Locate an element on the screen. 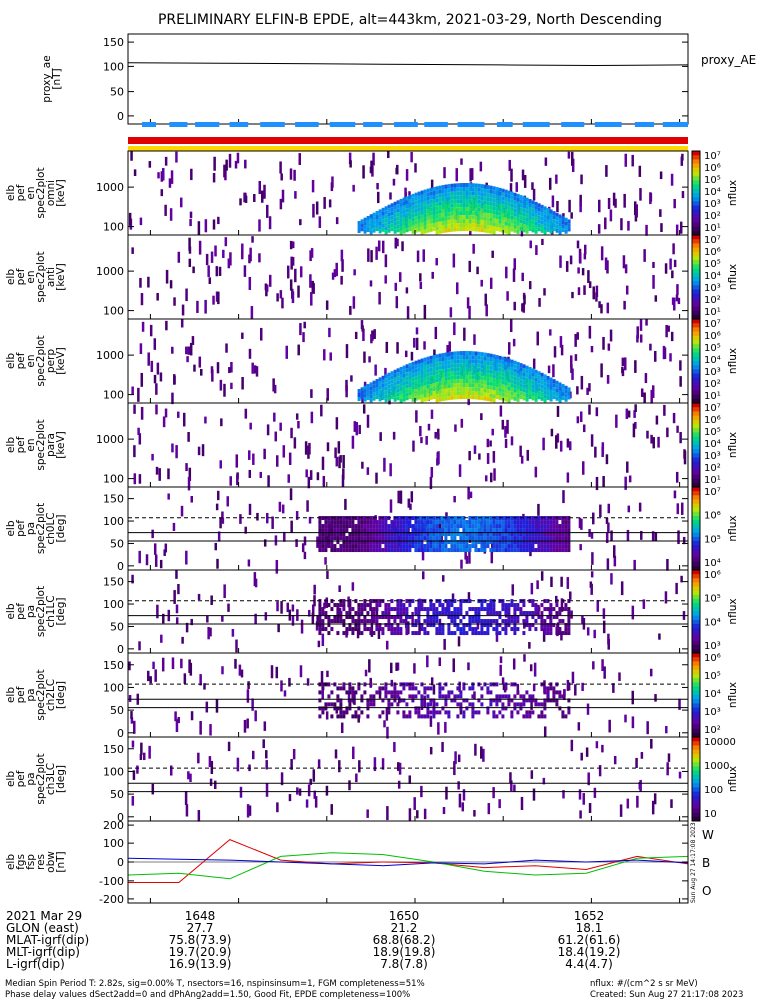  ephemeris-value: 68.8(68.2) is located at coordinates (404, 940).